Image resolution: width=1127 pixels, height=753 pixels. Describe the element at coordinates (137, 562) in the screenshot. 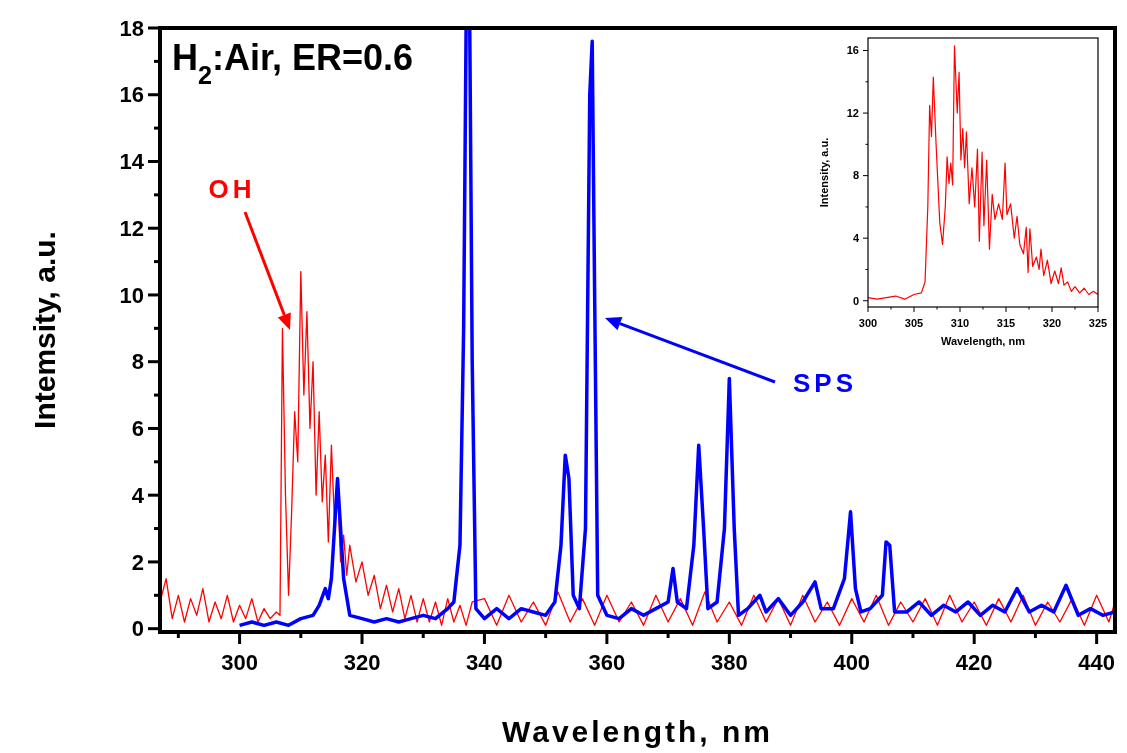

I see `y-tick-label: 2` at that location.